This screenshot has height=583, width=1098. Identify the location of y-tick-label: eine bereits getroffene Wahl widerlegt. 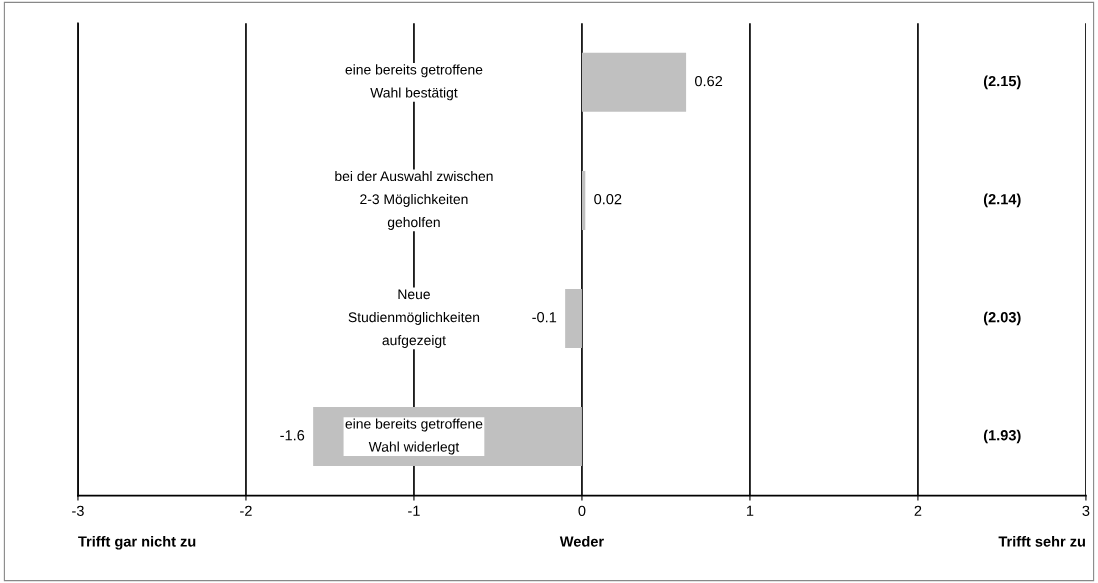
(414, 436).